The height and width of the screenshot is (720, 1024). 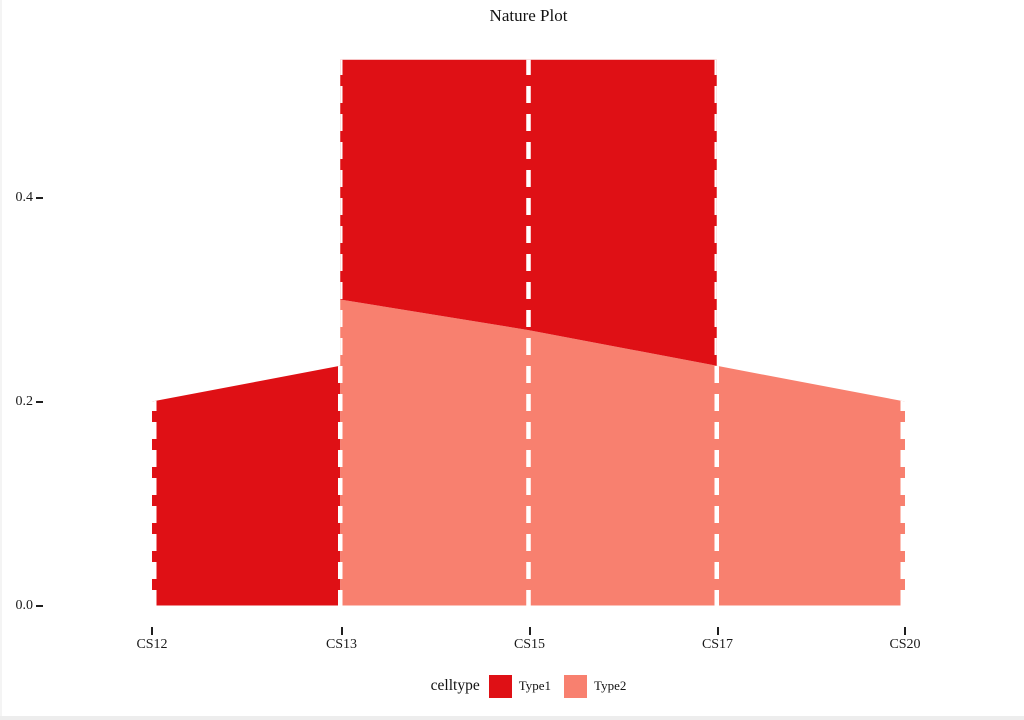 I want to click on window-bottom-edge, so click(x=512, y=718).